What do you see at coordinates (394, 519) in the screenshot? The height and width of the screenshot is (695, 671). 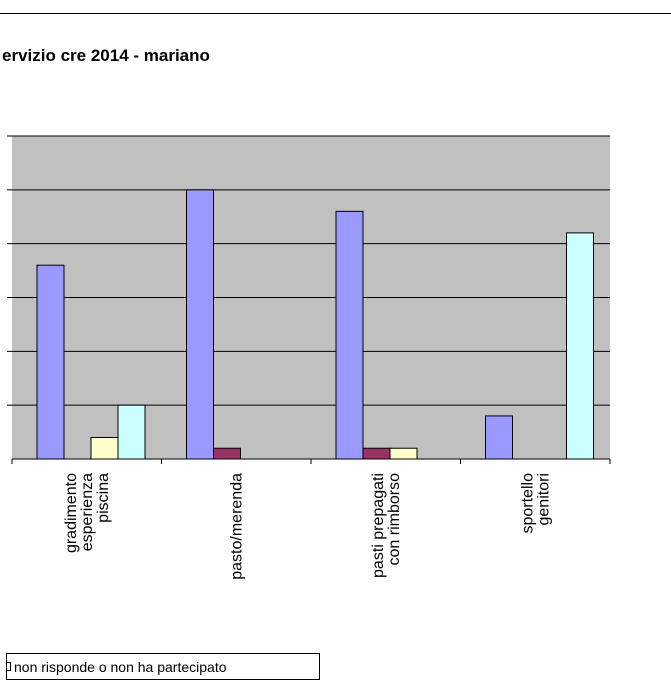 I see `x-tick-label: con rimborso` at bounding box center [394, 519].